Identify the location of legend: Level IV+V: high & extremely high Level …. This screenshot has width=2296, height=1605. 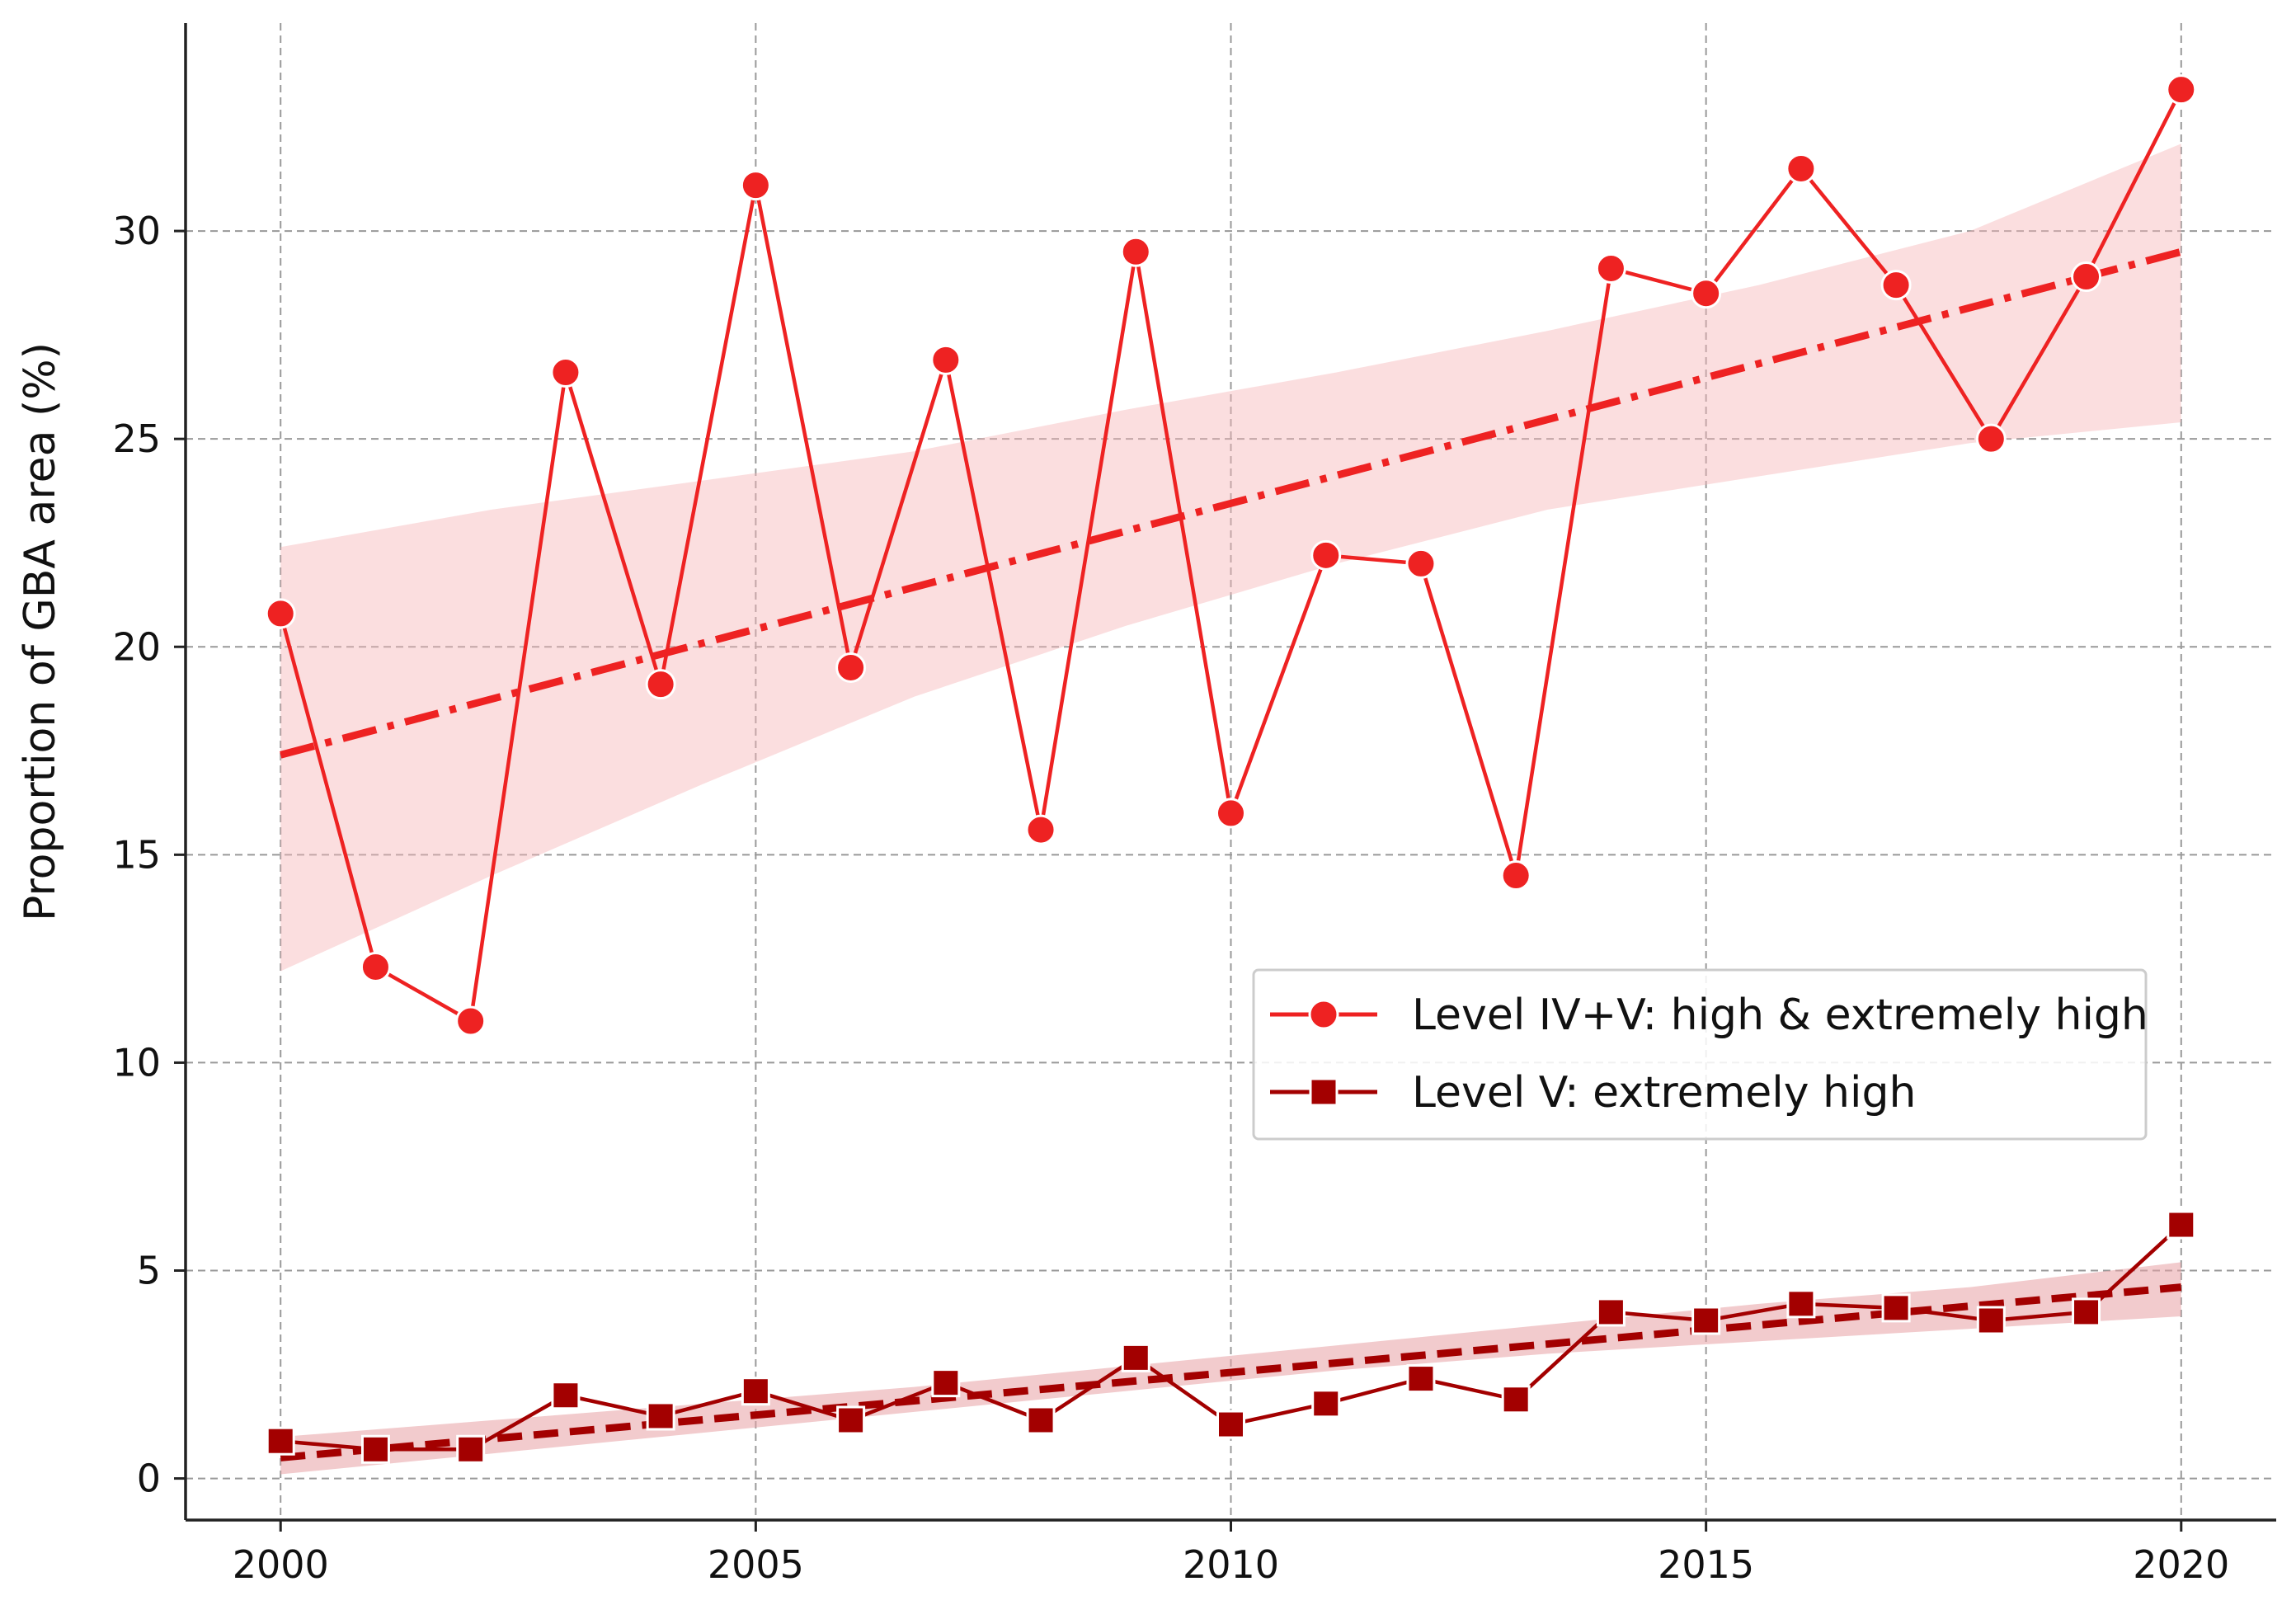
(1700, 1054).